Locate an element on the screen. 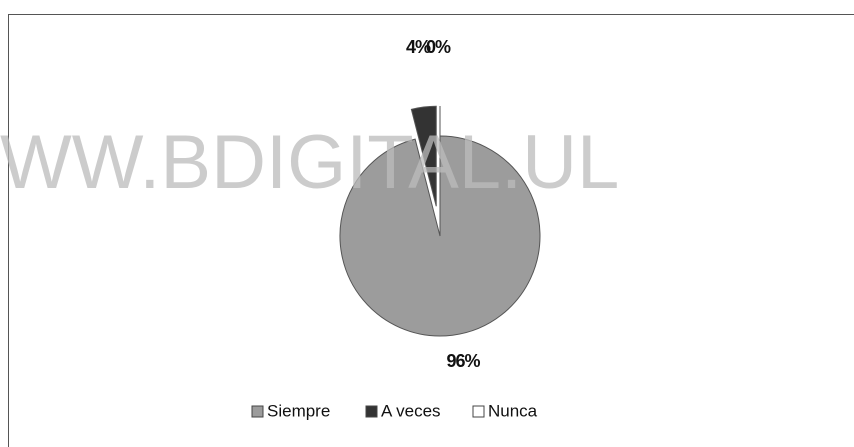  watermark: WW.BDIGITAL.UL is located at coordinates (309, 162).